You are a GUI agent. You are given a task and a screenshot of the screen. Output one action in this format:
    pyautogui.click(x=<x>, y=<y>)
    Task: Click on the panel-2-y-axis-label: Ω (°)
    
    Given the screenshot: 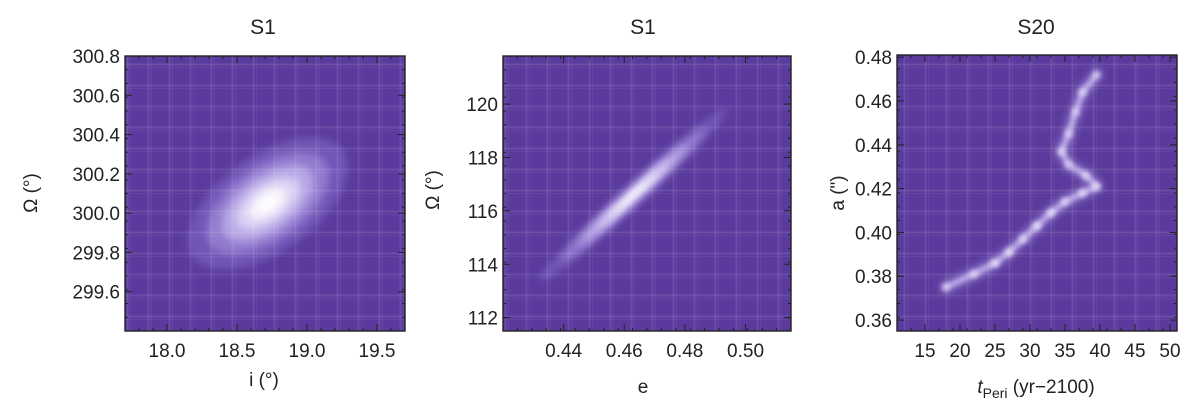 What is the action you would take?
    pyautogui.click(x=433, y=190)
    